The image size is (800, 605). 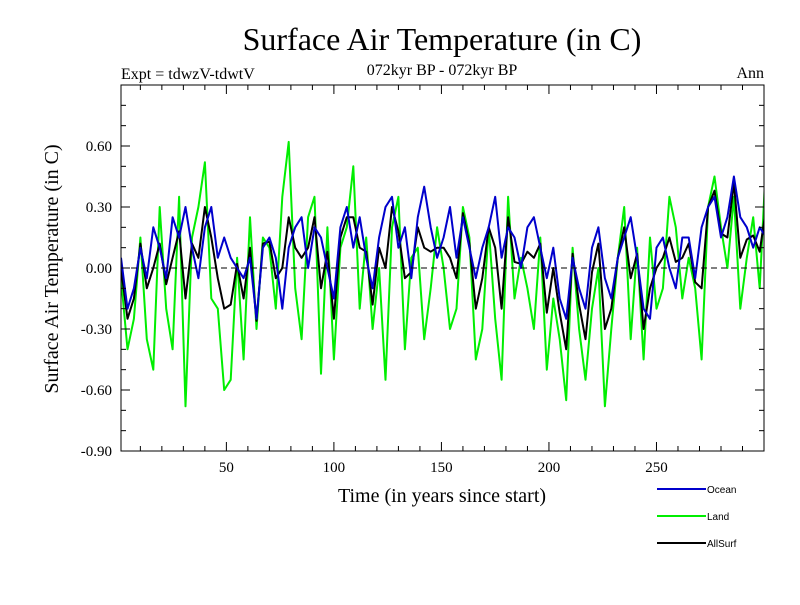 What do you see at coordinates (442, 70) in the screenshot?
I see `chart-subtitle: 072kyr BP - 072kyr BP` at bounding box center [442, 70].